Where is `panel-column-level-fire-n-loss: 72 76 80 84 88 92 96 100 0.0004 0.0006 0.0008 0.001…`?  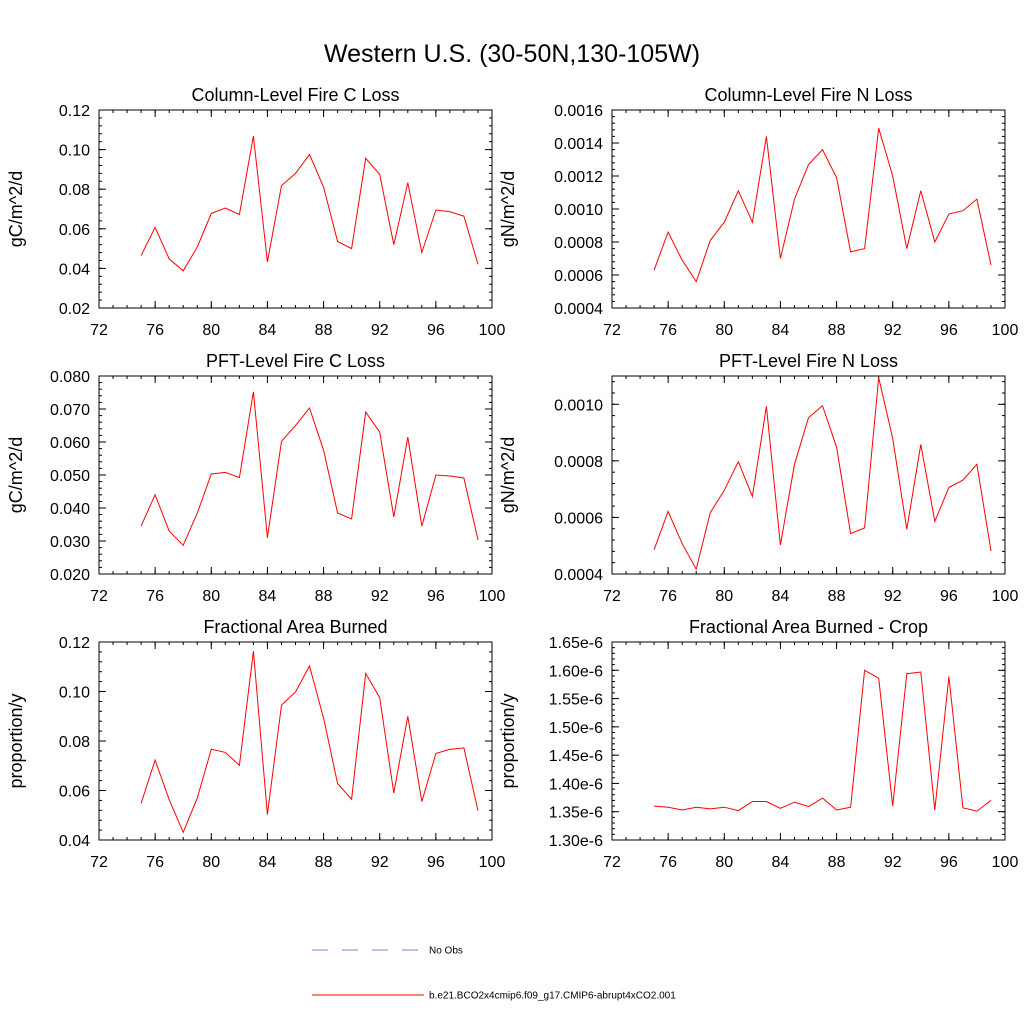
panel-column-level-fire-n-loss: 72 76 80 84 88 92 96 100 0.0004 0.0006 0.0008 0.001… is located at coordinates (758, 212).